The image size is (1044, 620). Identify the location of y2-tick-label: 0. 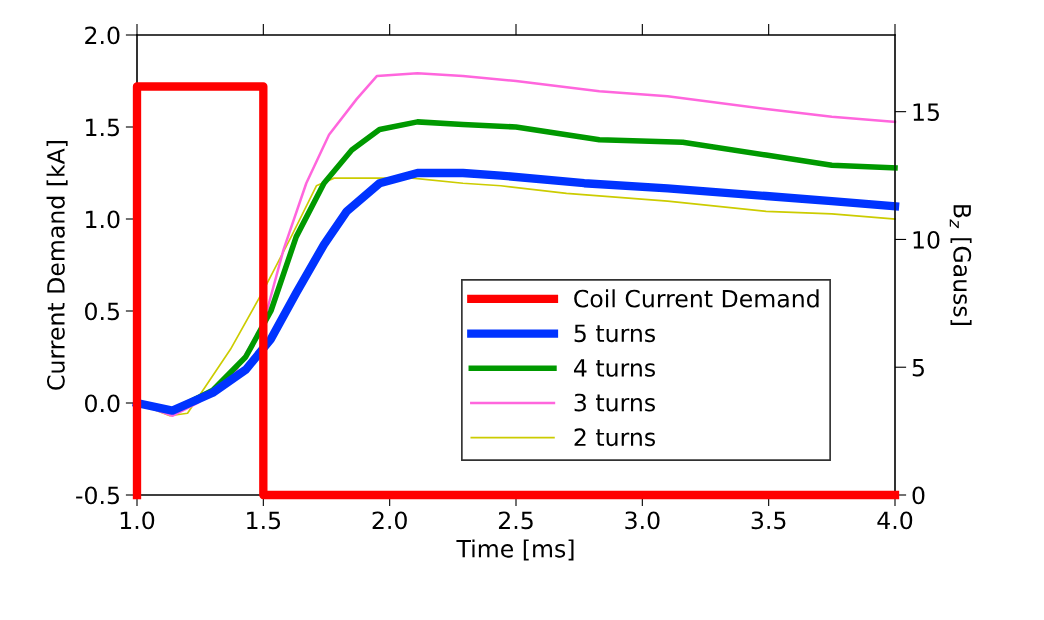
(918, 495).